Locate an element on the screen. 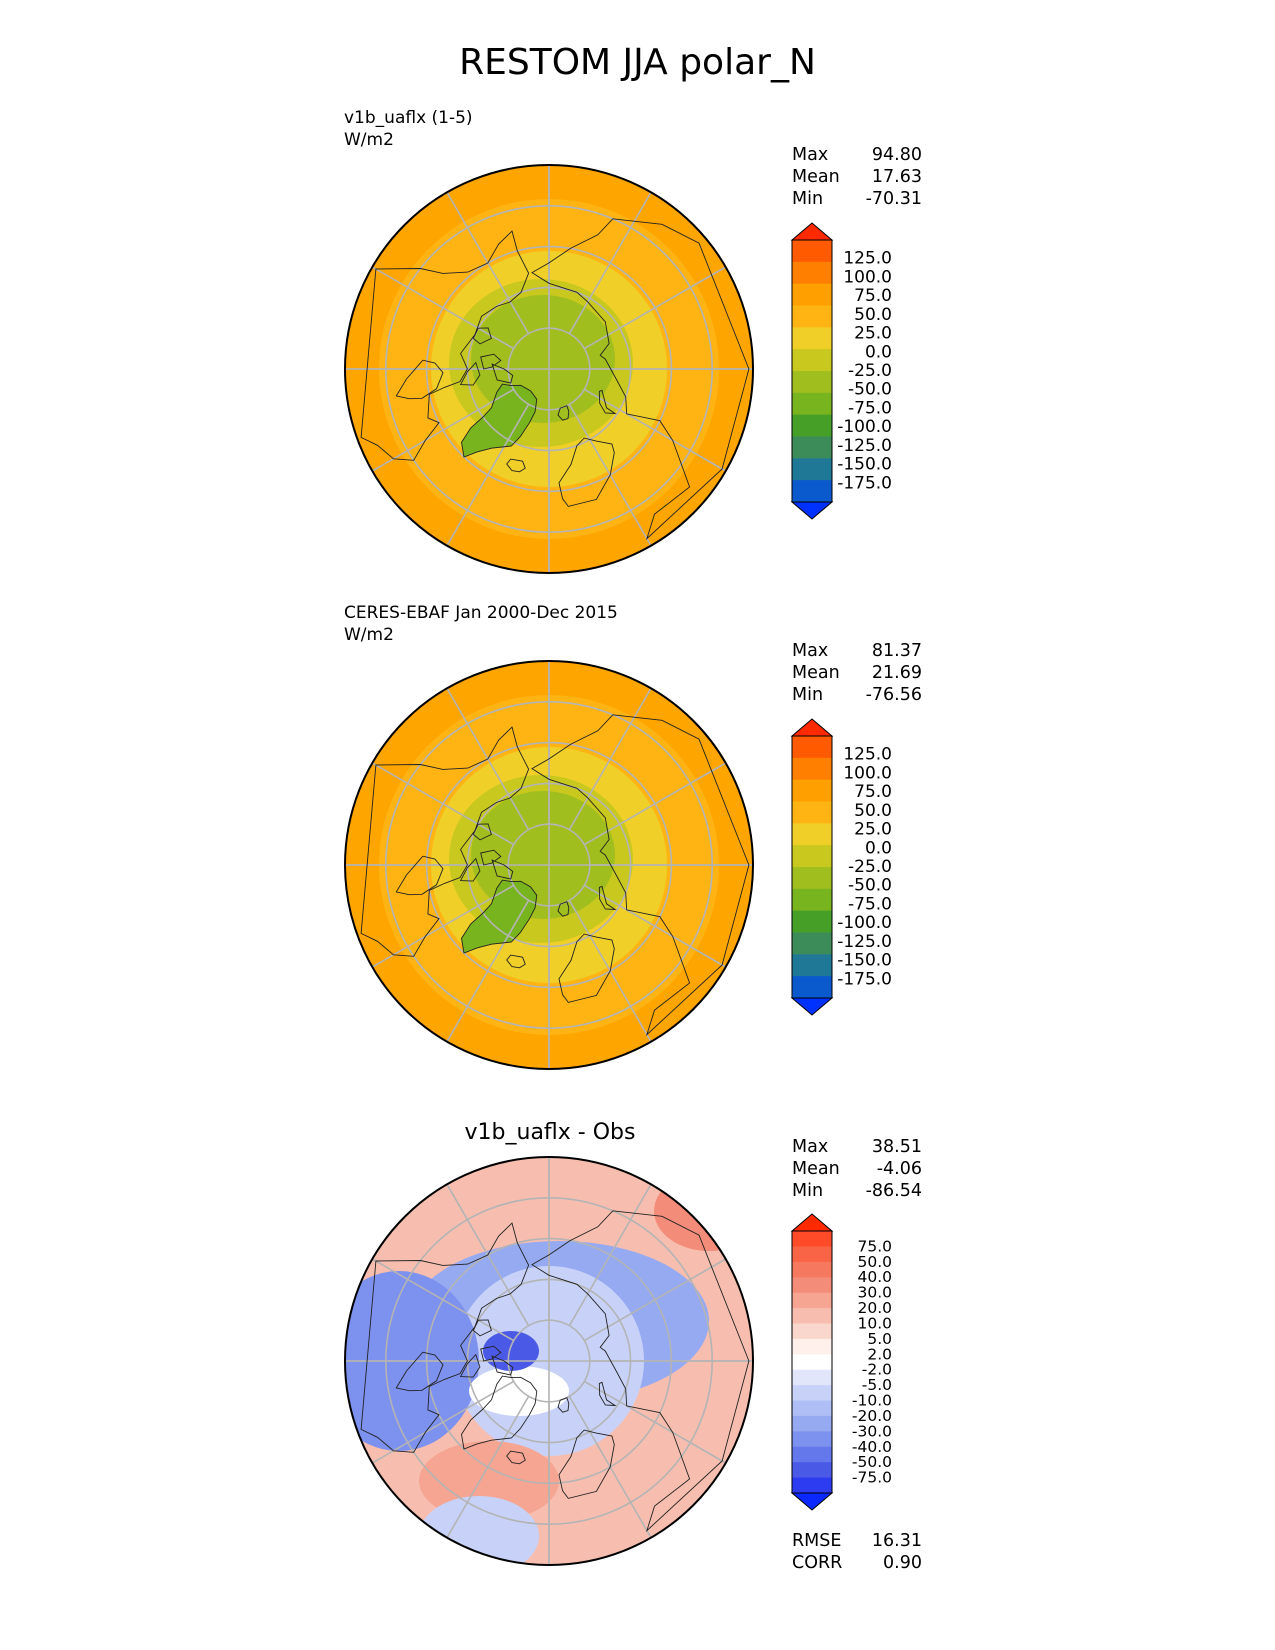 This screenshot has height=1650, width=1275. panel3-colorbar-tick-label: 75.0 is located at coordinates (874, 1246).